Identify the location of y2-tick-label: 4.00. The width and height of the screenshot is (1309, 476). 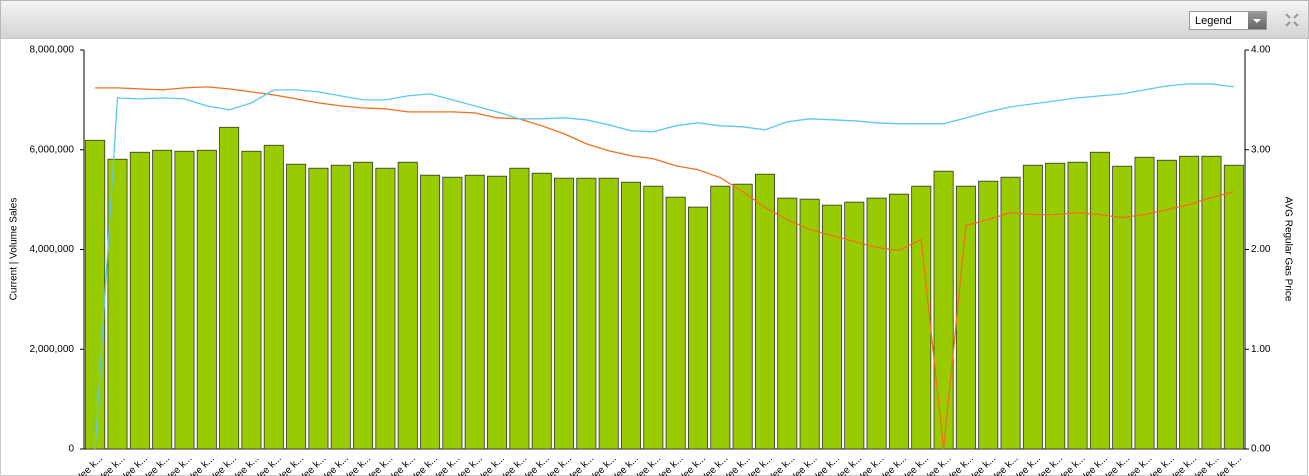
(1261, 50).